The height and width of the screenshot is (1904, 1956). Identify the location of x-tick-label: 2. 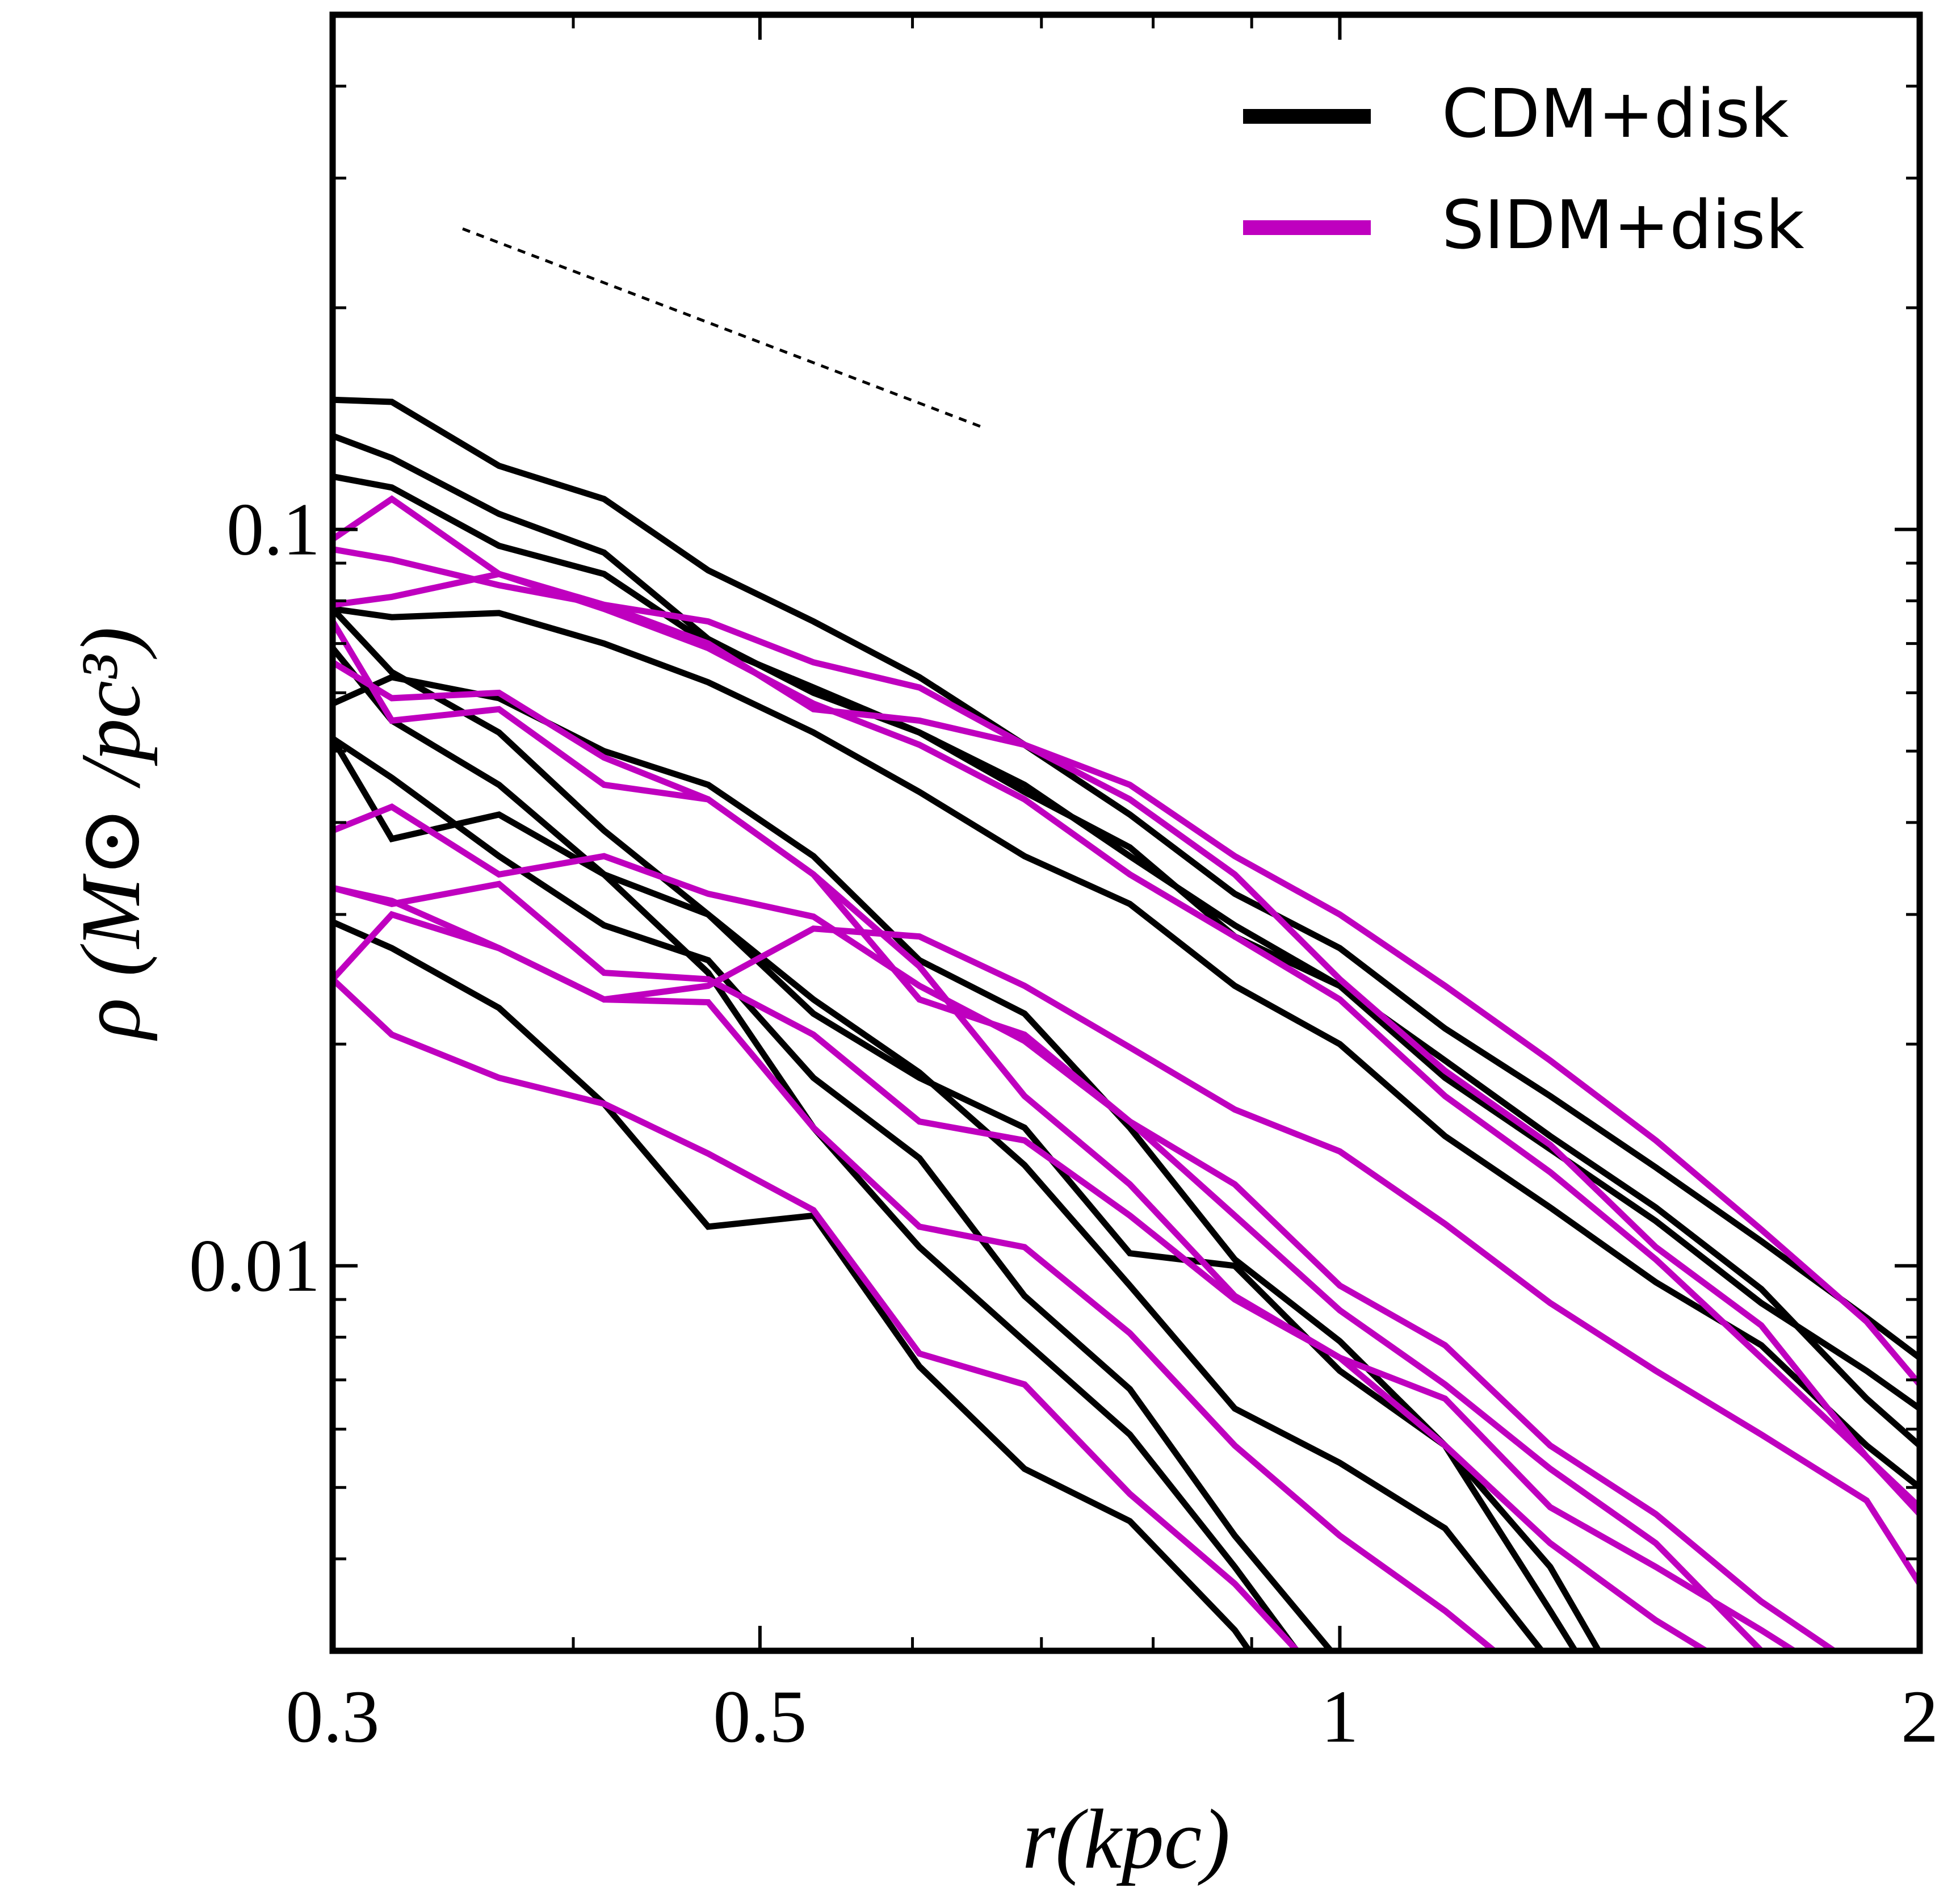
(1919, 1716).